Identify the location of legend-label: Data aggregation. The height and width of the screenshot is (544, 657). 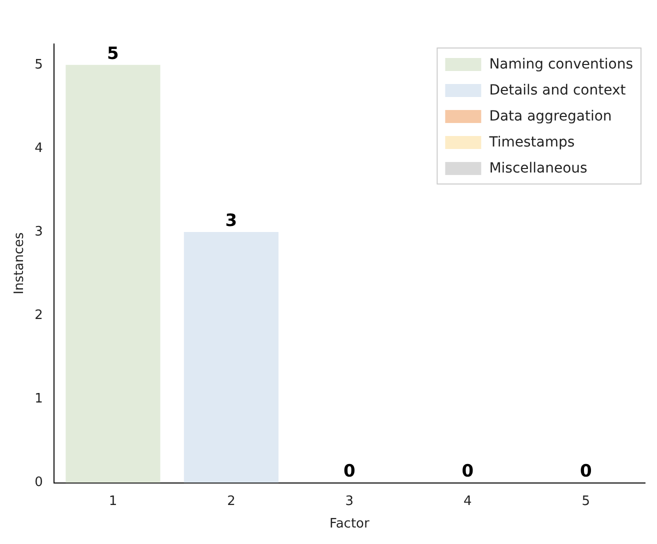
(550, 116).